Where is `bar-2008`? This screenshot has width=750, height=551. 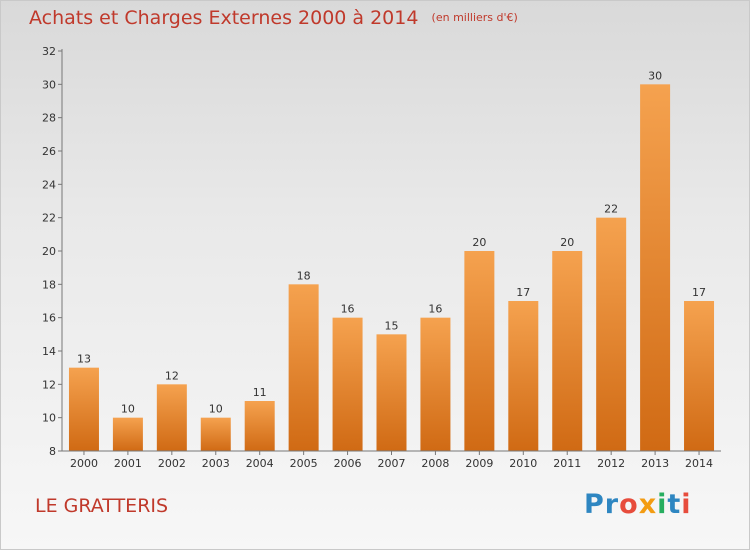 bar-2008 is located at coordinates (435, 384).